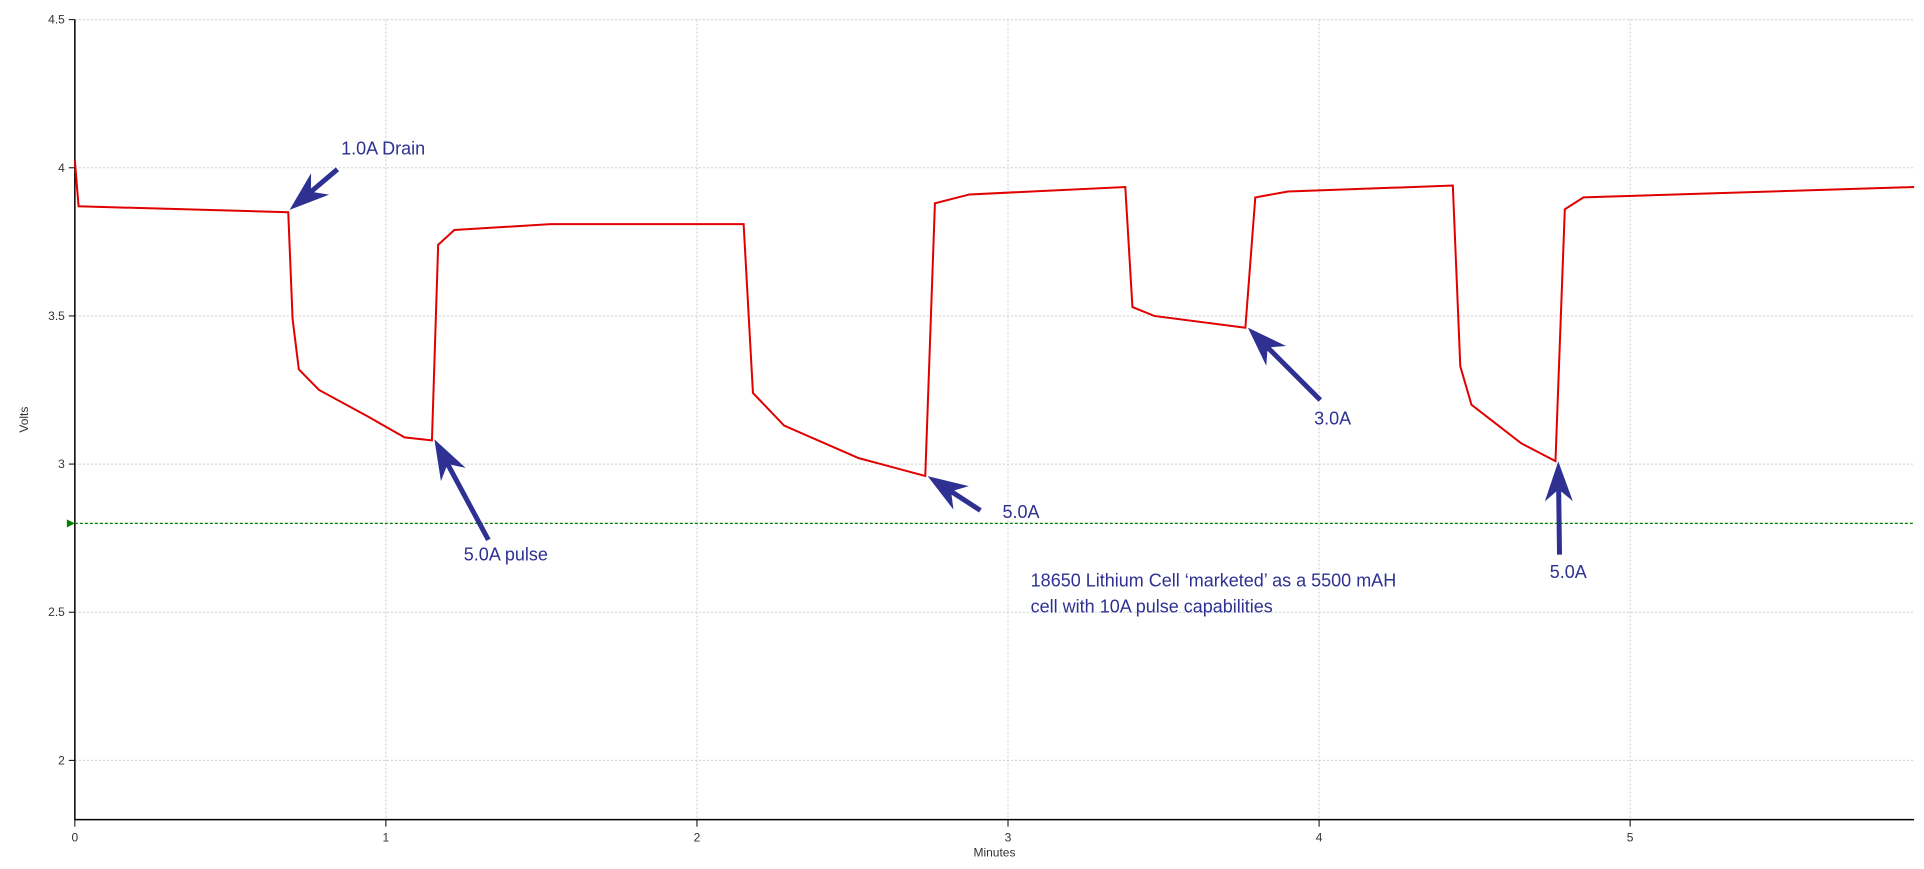 This screenshot has height=869, width=1924. I want to click on y-tick-label: 4, so click(61, 168).